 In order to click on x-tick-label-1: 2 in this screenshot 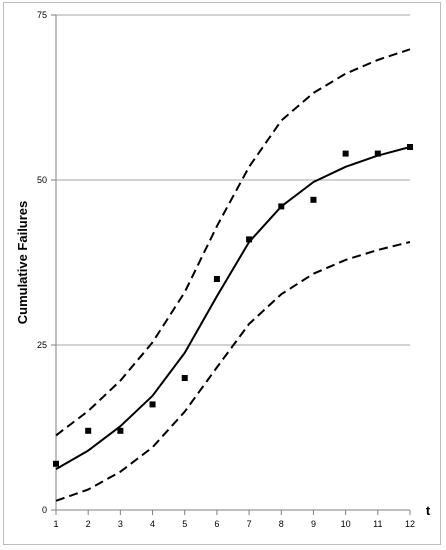, I will do `click(88, 524)`.